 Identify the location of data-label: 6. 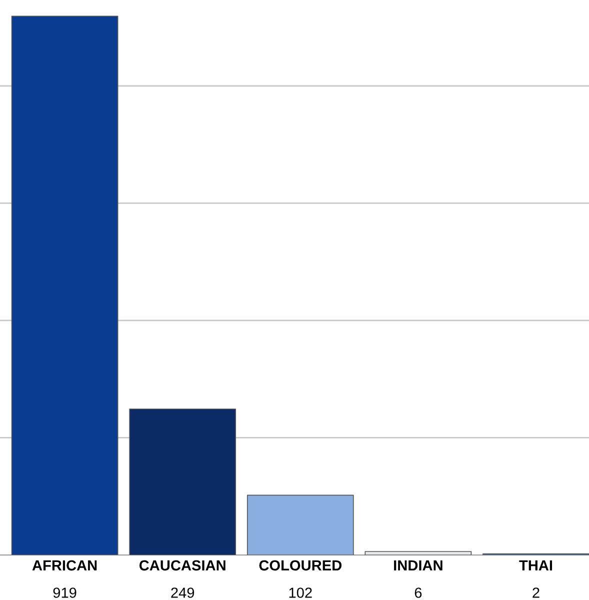
(418, 593).